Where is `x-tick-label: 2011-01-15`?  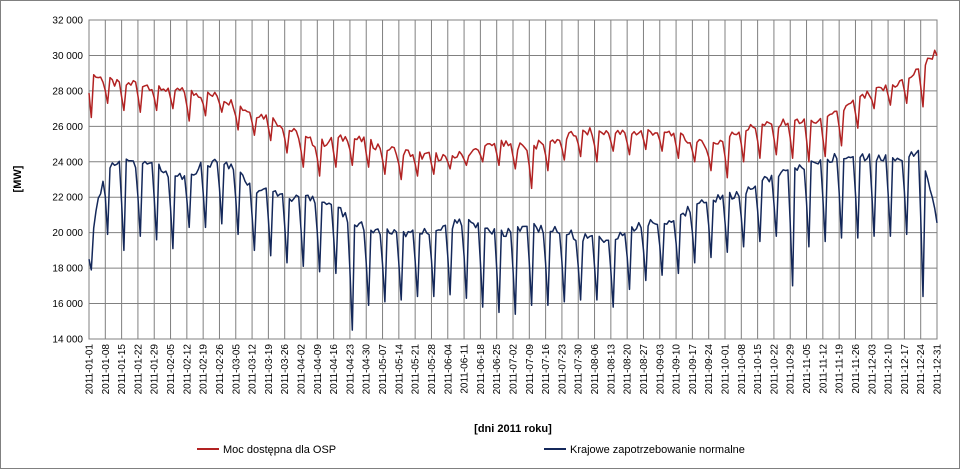 x-tick-label: 2011-01-15 is located at coordinates (122, 369).